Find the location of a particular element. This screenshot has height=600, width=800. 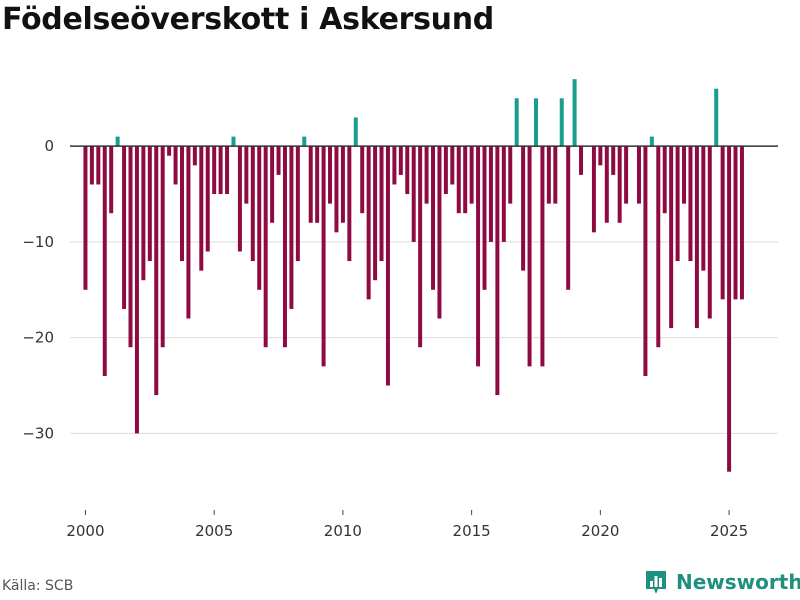

chart-title: Födelseöverskott i Askersund is located at coordinates (248, 19).